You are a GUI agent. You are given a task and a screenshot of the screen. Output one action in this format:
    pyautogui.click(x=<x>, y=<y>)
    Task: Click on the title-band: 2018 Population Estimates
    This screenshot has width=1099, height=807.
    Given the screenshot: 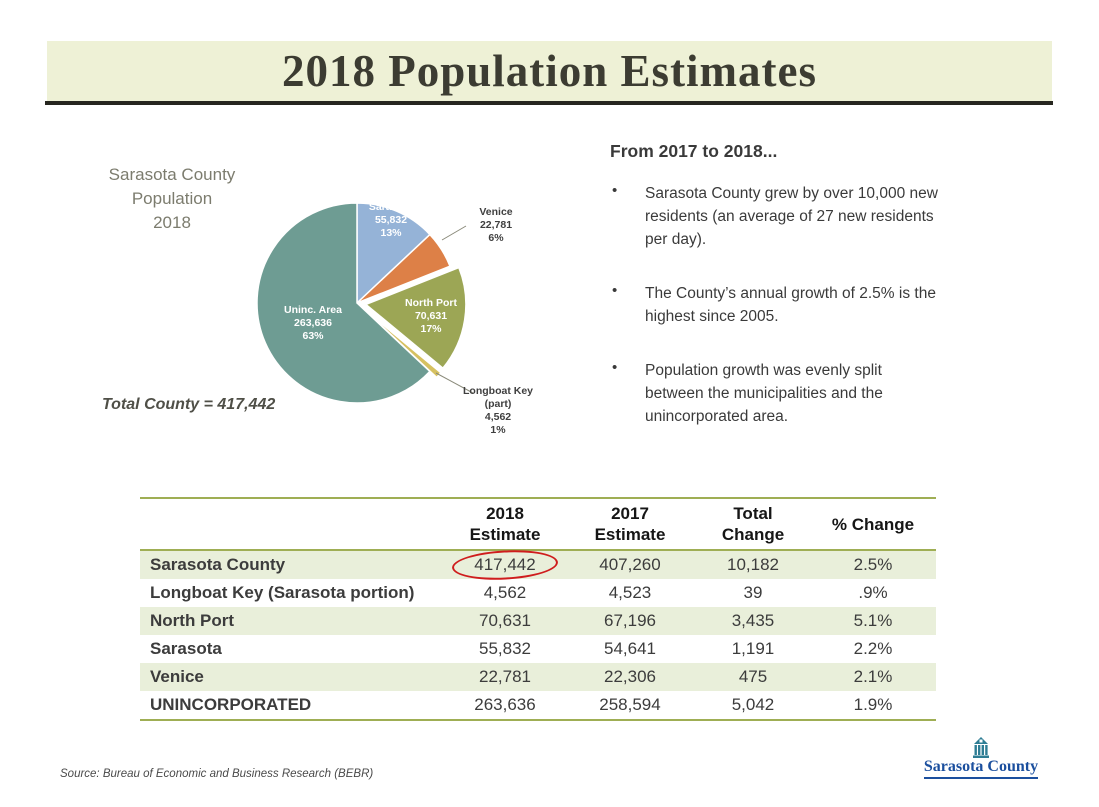 What is the action you would take?
    pyautogui.click(x=549, y=71)
    